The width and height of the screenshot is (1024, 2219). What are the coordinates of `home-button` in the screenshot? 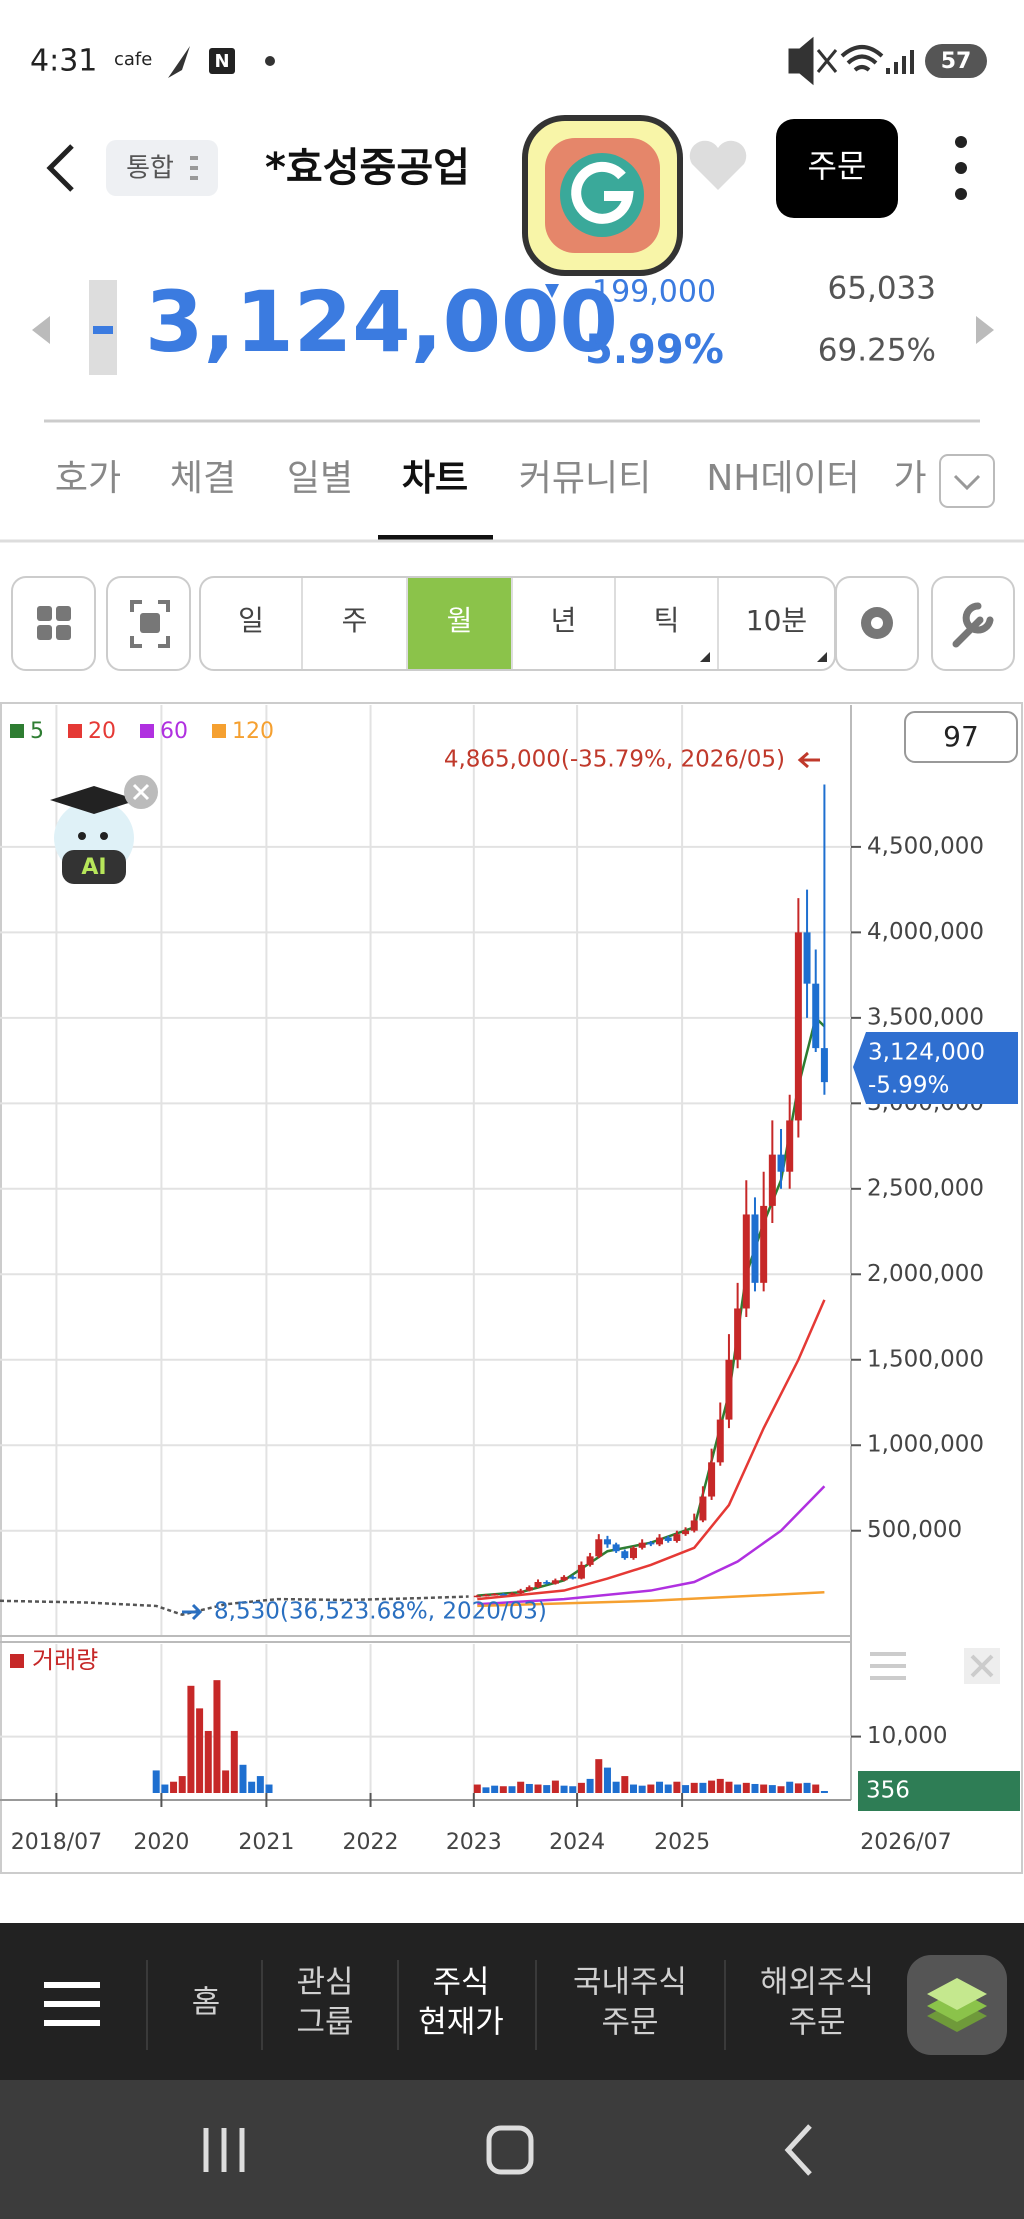 It's located at (510, 2150).